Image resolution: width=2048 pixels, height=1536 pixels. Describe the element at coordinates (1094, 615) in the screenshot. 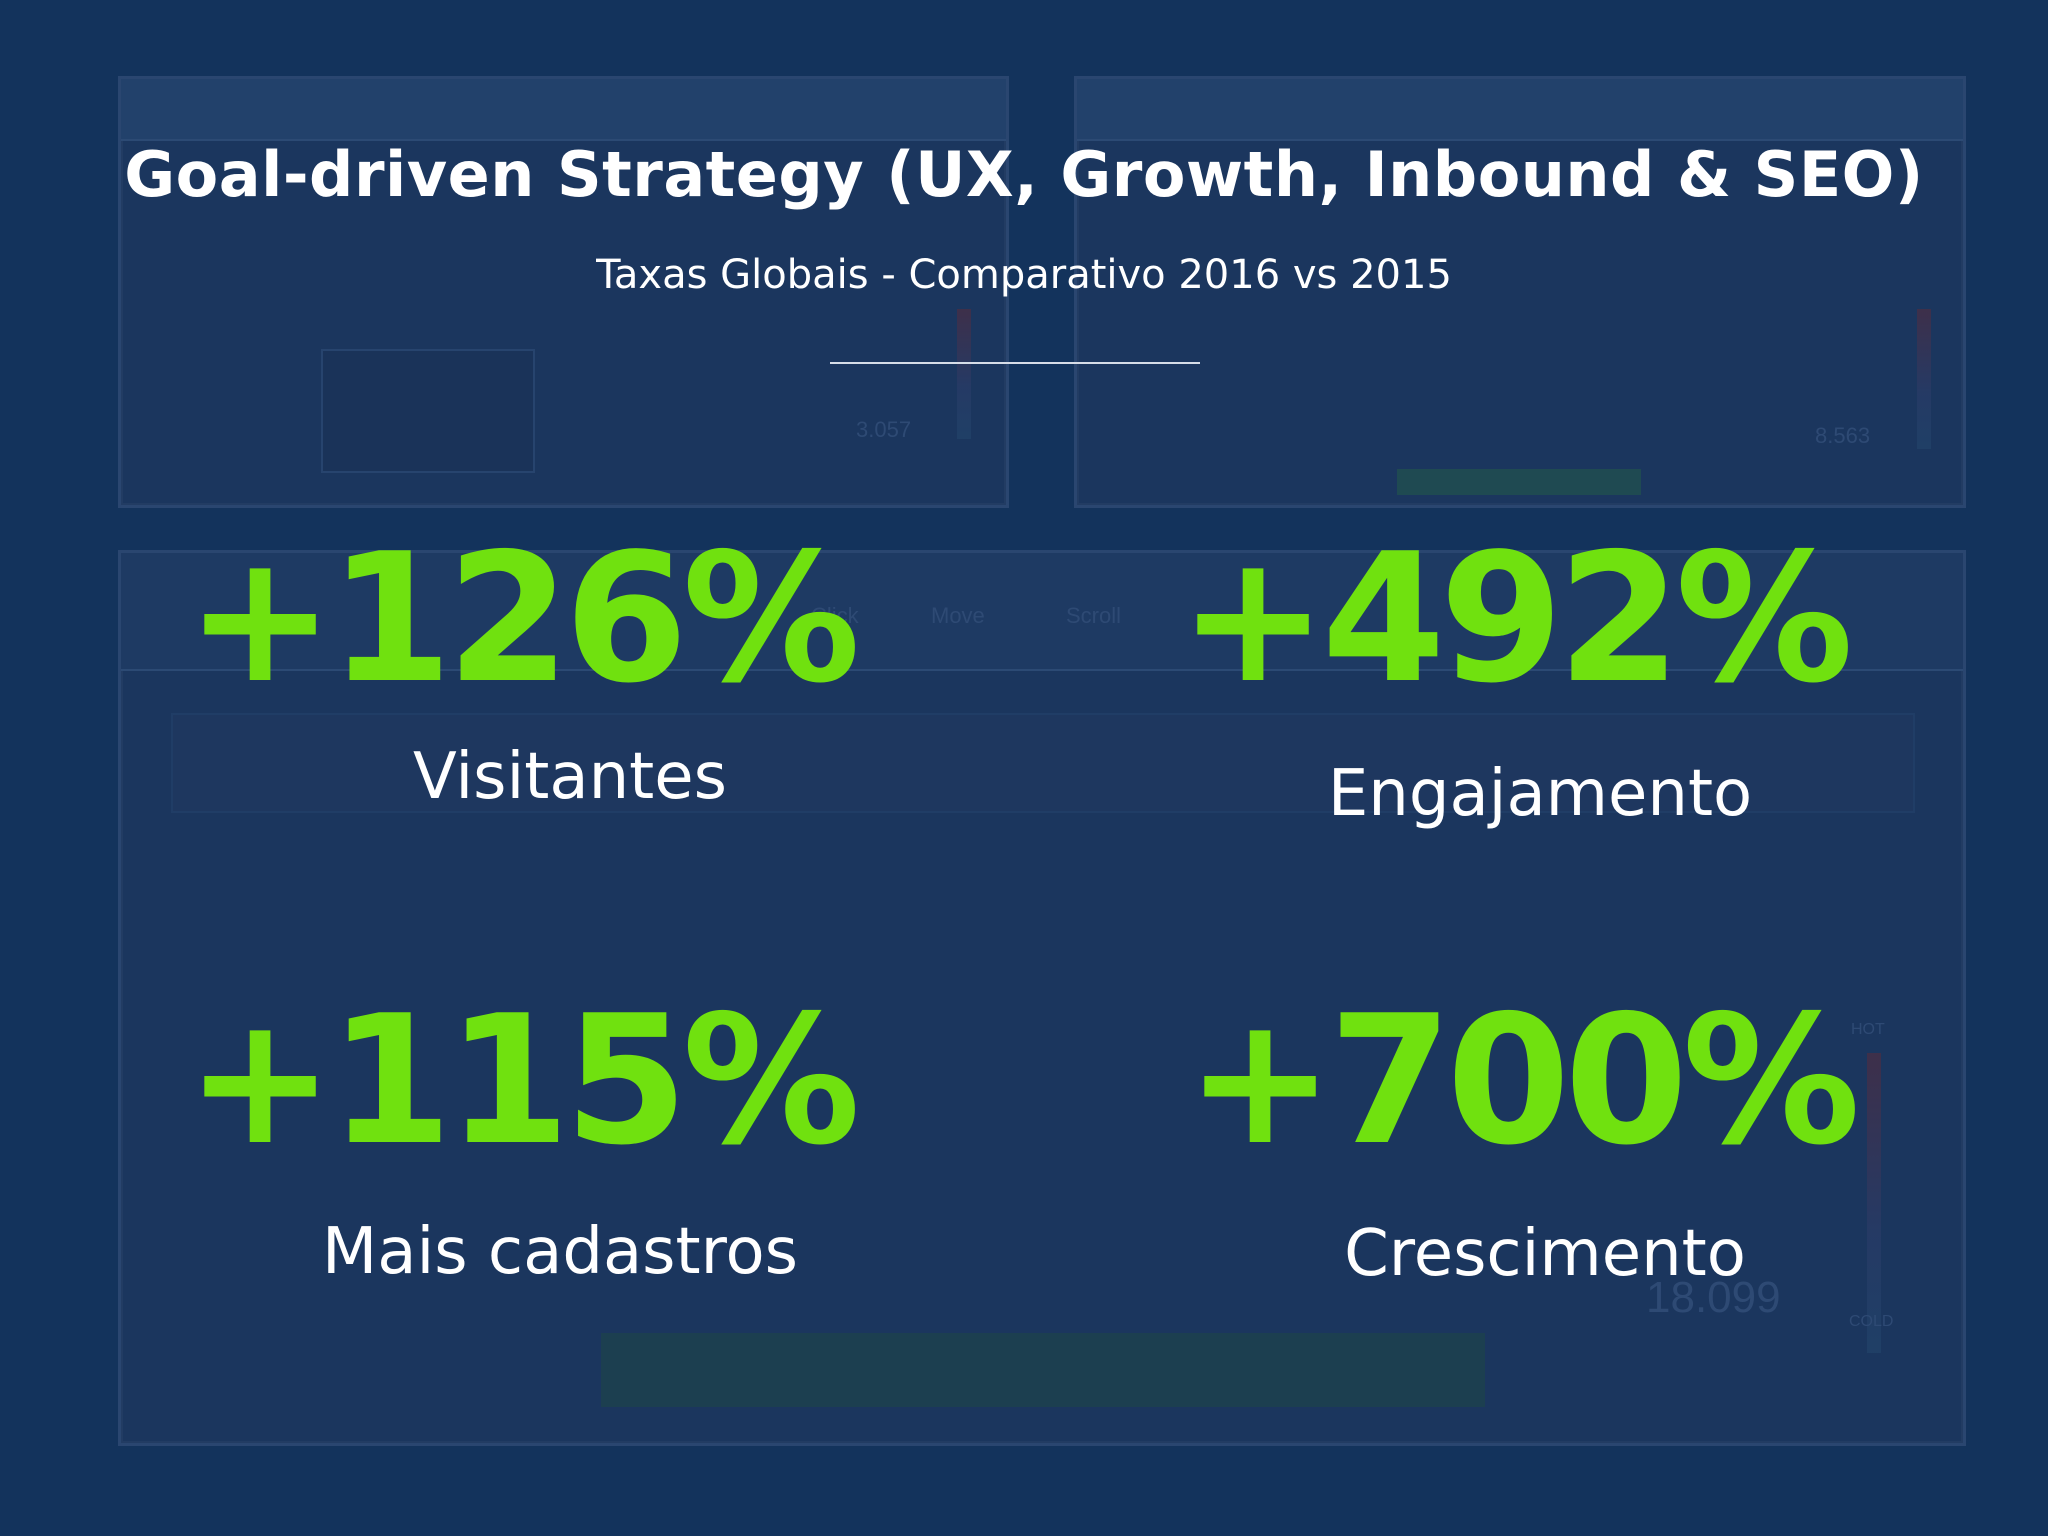

I see `toolbar-scroll: Scroll` at that location.